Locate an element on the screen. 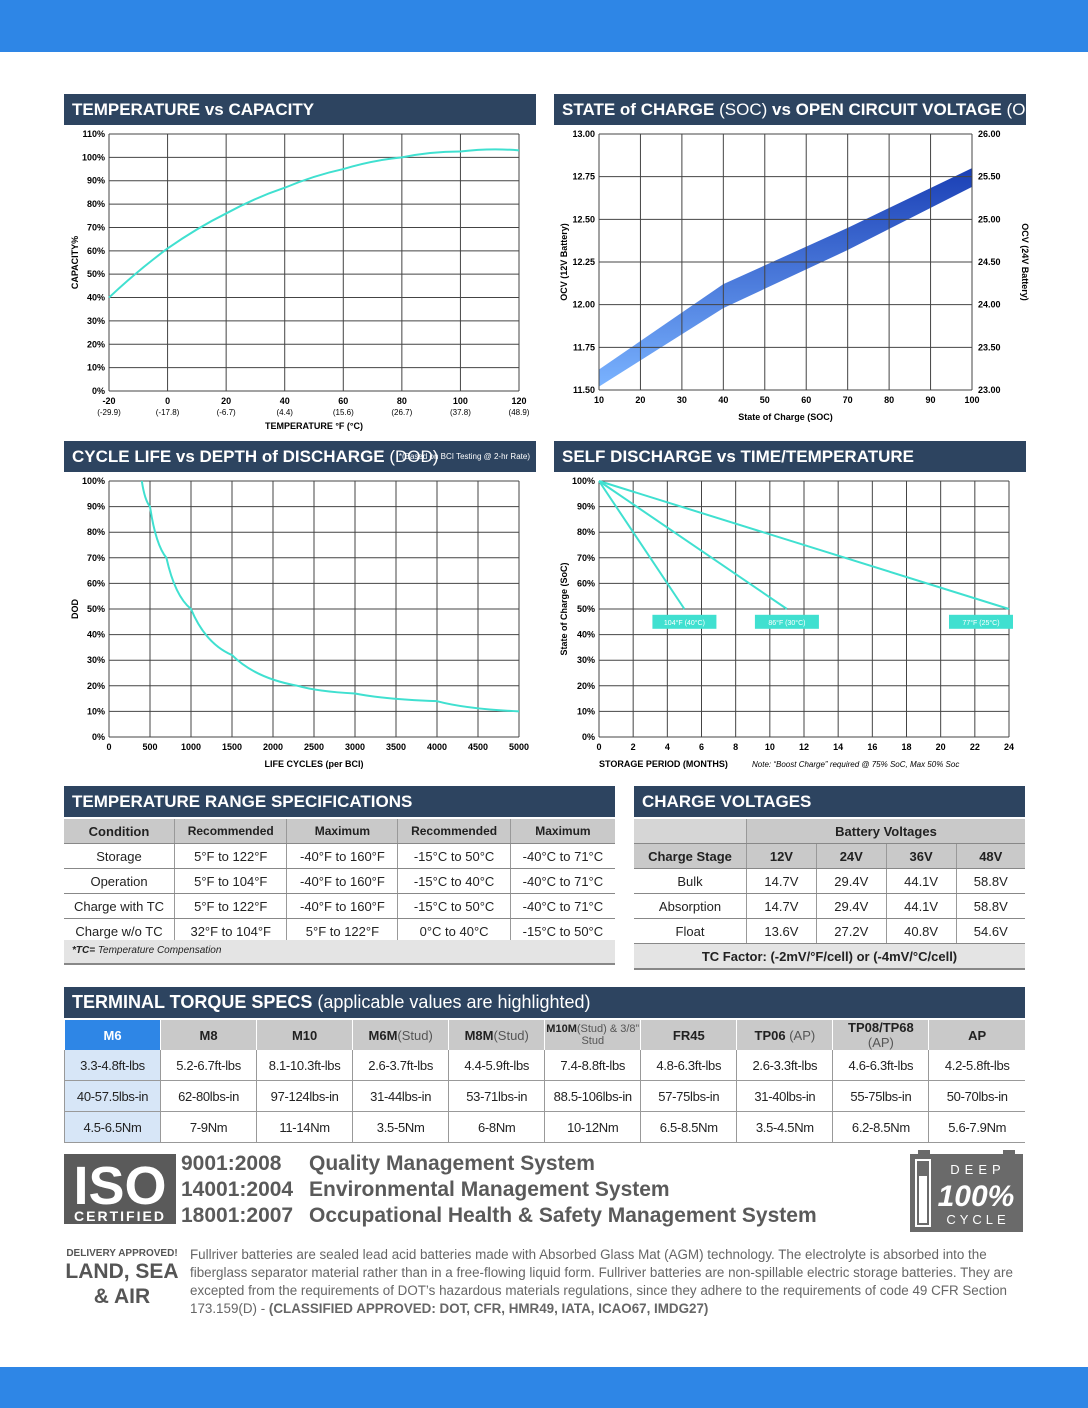  x-tick-label: 100 is located at coordinates (460, 401).